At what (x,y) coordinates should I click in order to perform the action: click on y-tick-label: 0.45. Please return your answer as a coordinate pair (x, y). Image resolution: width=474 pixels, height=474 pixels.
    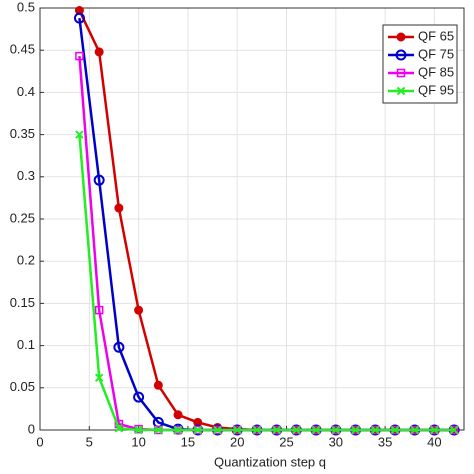
    Looking at the image, I should click on (22, 49).